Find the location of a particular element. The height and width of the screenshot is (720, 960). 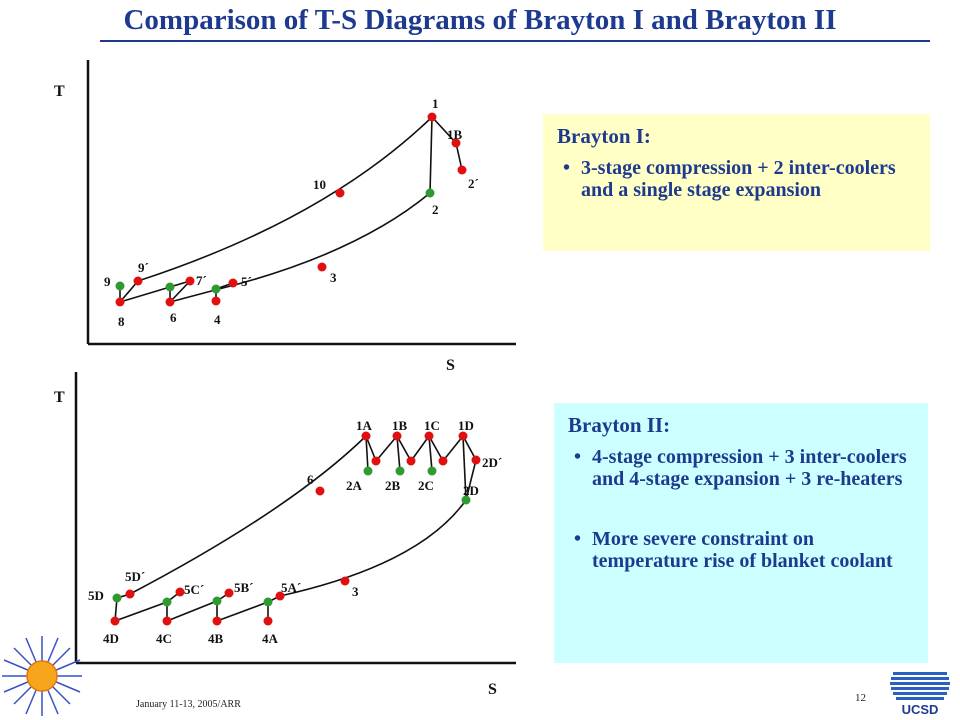

d2-label-2dp: 2D´ is located at coordinates (492, 462).